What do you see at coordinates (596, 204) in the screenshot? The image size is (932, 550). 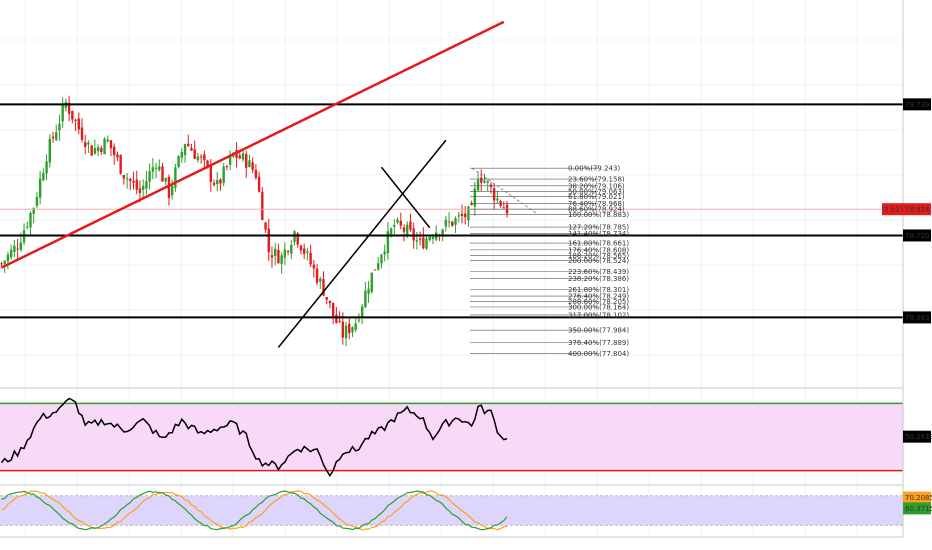 I see `fib-level-label: 76.40%(78.968)` at bounding box center [596, 204].